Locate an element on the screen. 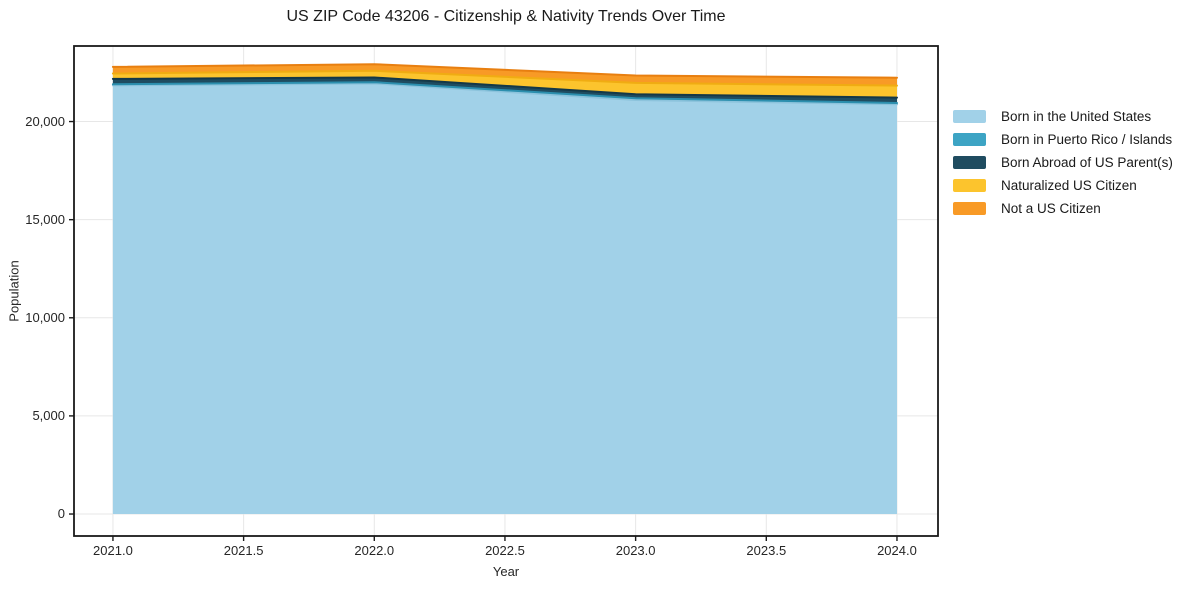 Image resolution: width=1189 pixels, height=590 pixels. x-axis-label: Year is located at coordinates (506, 571).